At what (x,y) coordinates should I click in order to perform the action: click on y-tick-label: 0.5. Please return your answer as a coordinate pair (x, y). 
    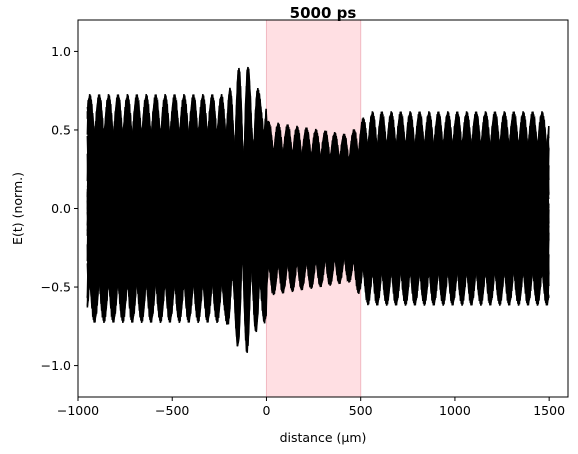
    Looking at the image, I should click on (61, 129).